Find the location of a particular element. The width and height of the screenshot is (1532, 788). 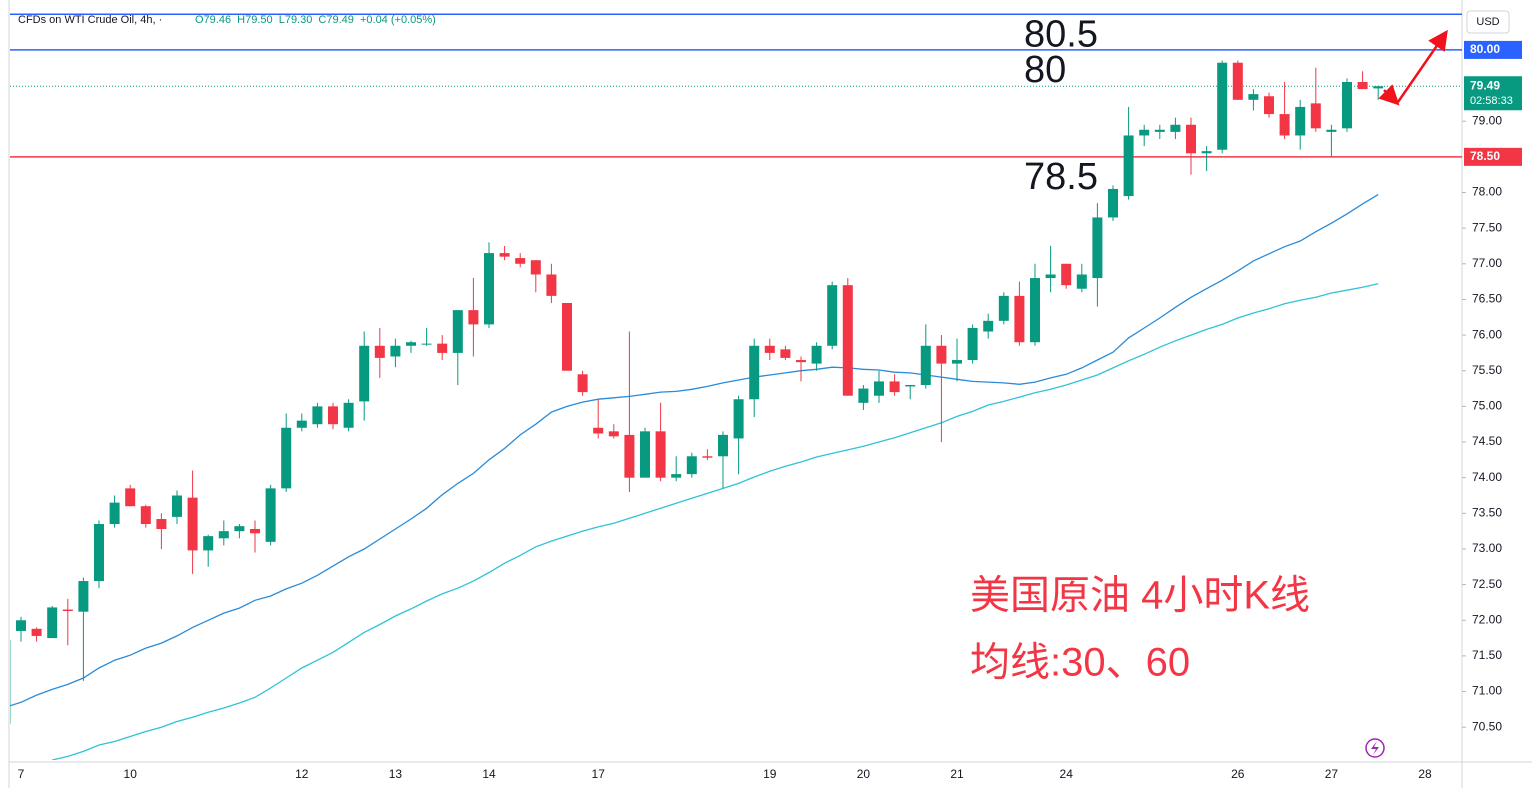

ohlc-low: L79.30 is located at coordinates (296, 20).